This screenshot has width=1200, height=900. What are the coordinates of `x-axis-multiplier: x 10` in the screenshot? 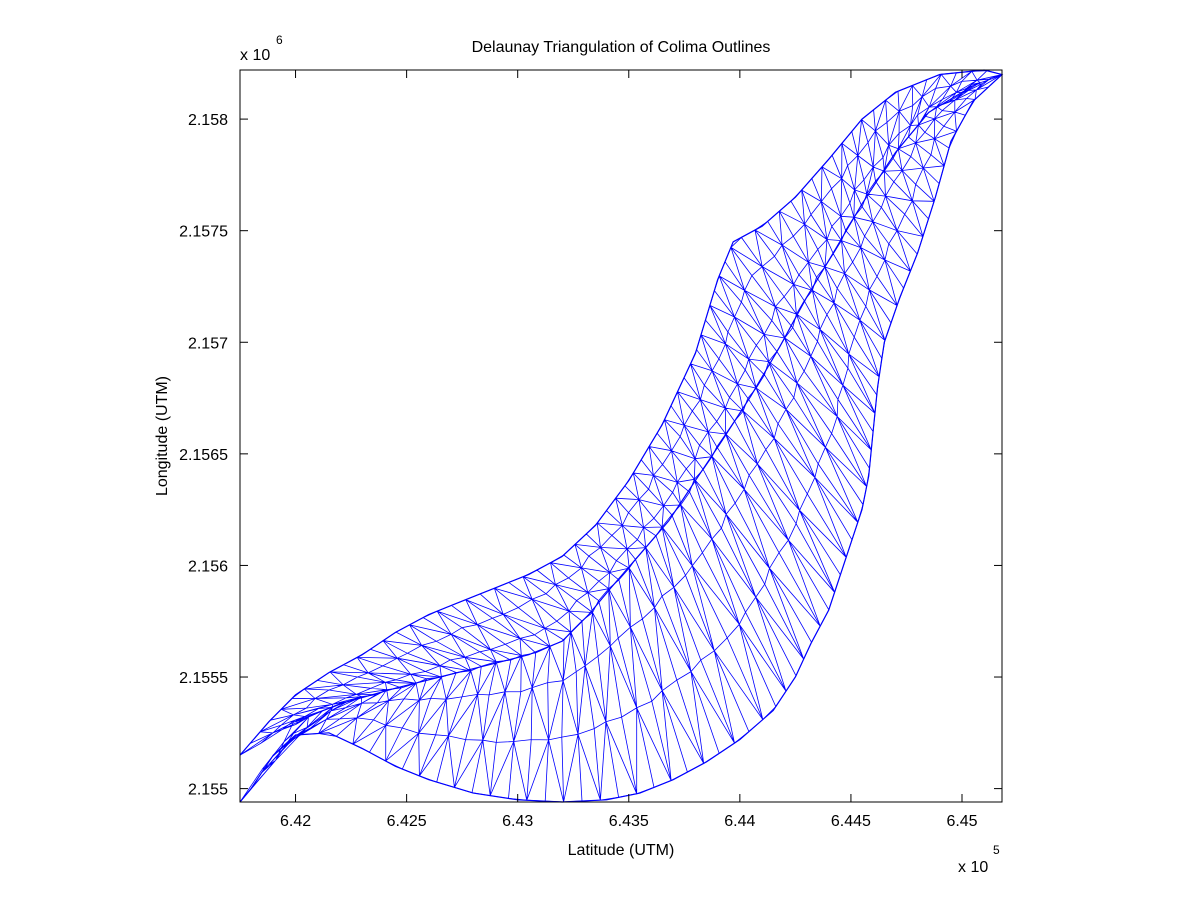 It's located at (973, 867).